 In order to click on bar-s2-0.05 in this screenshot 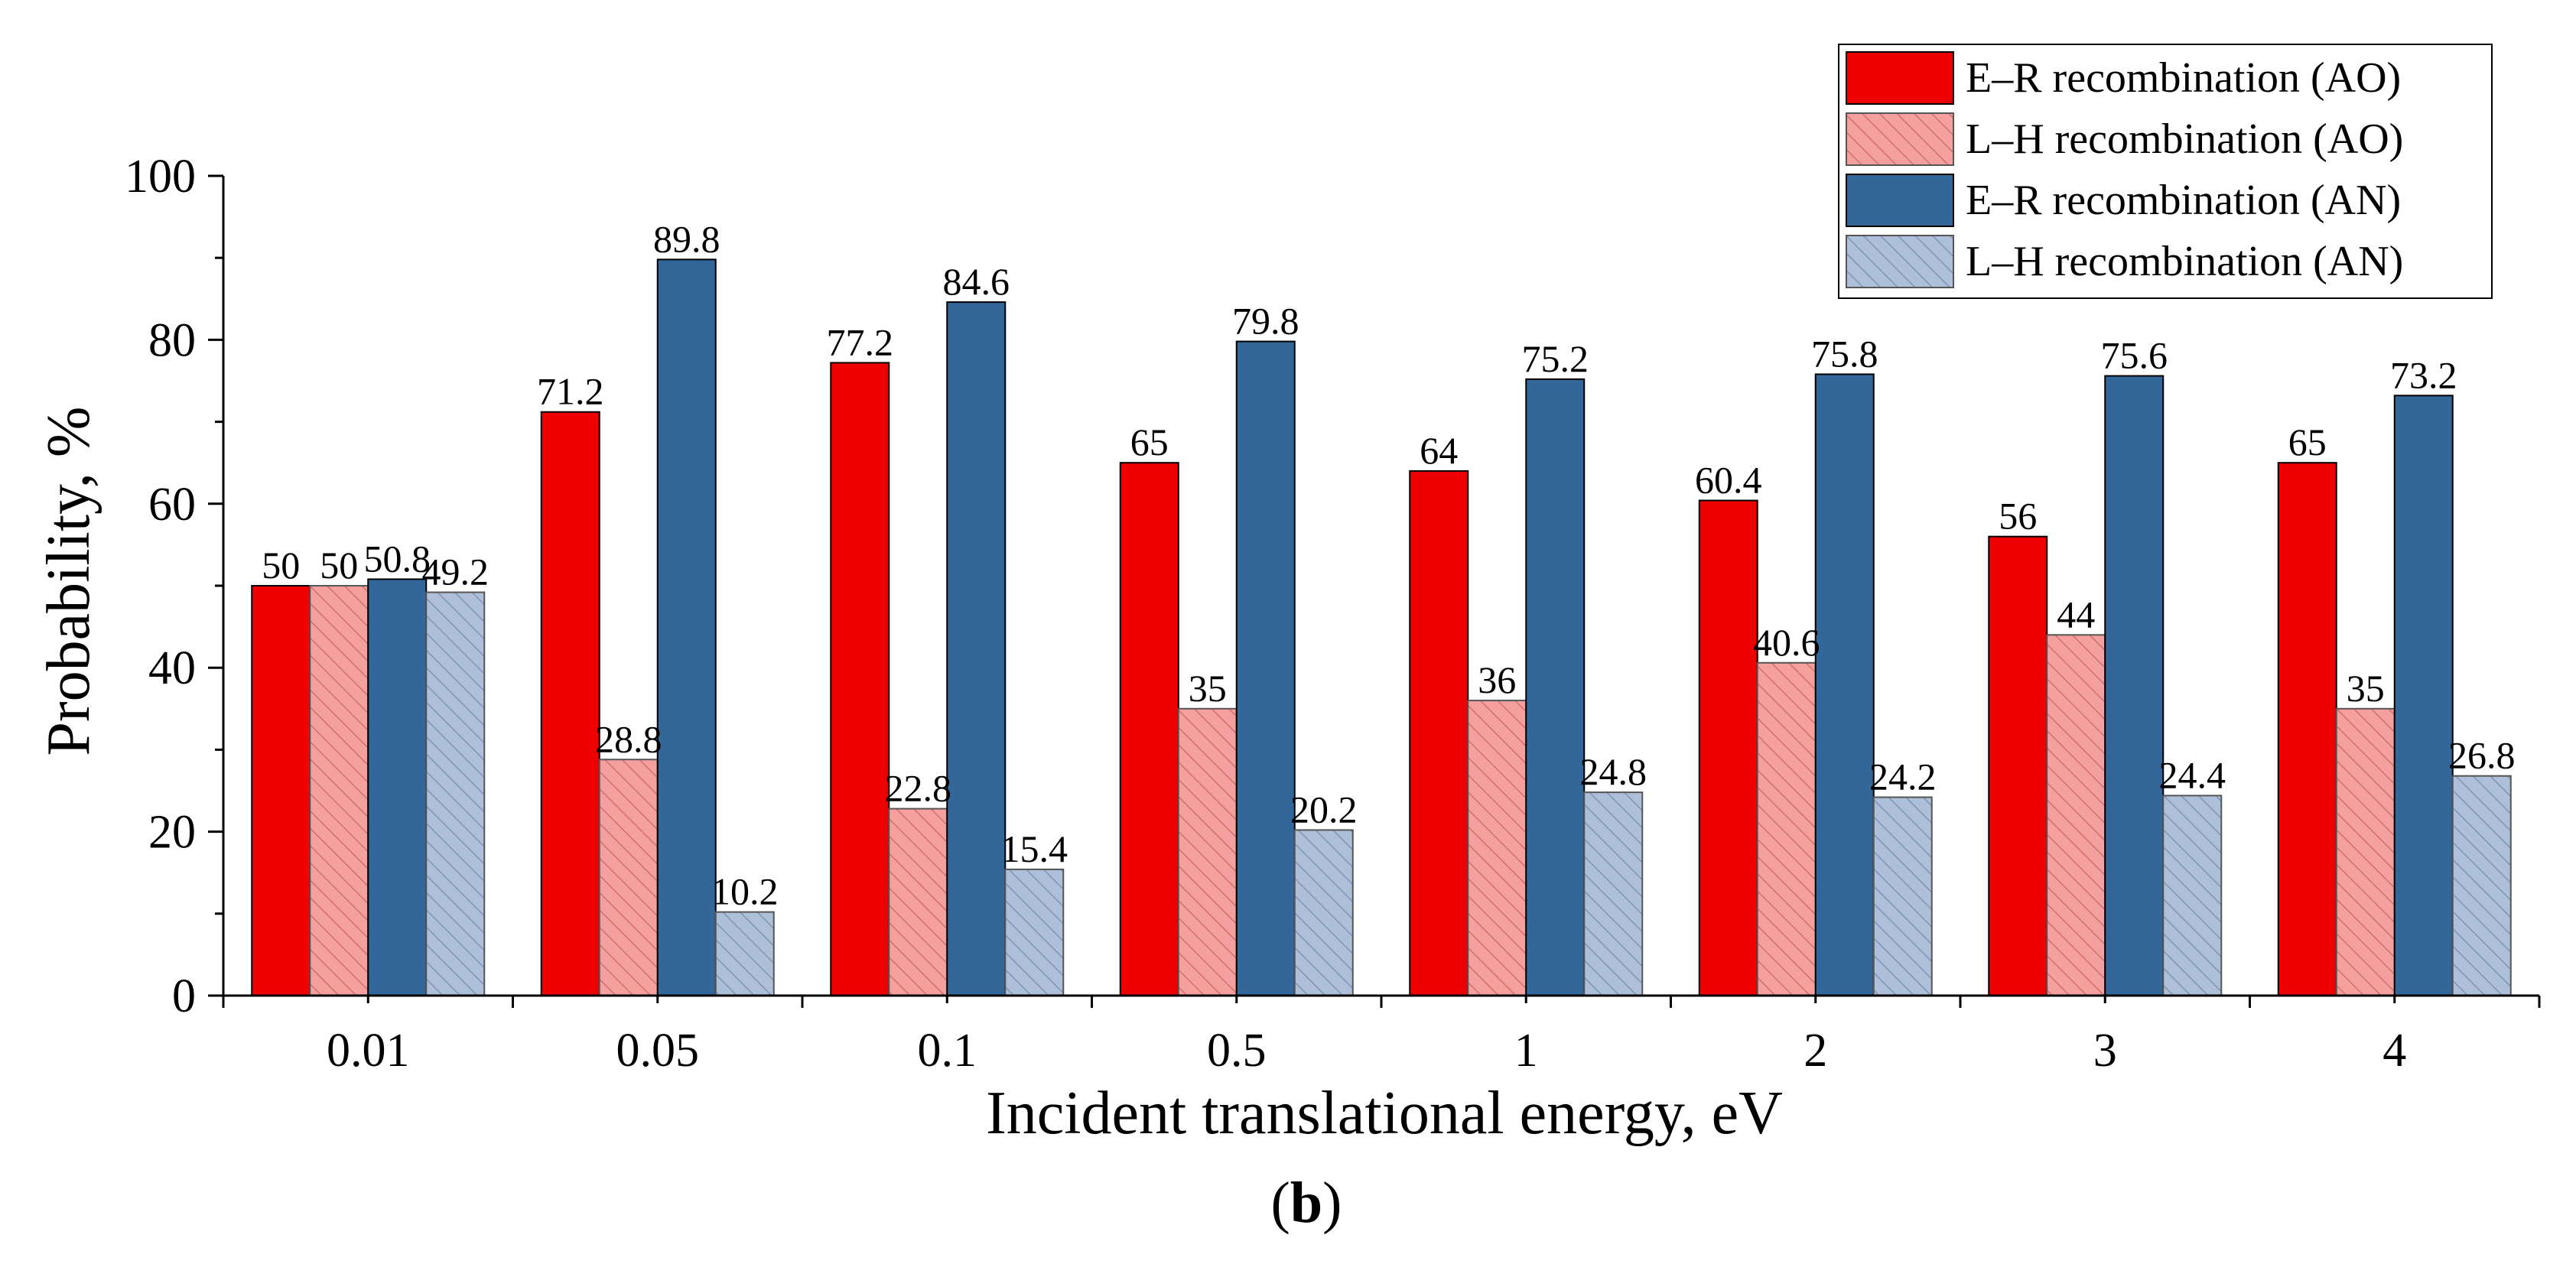, I will do `click(628, 877)`.